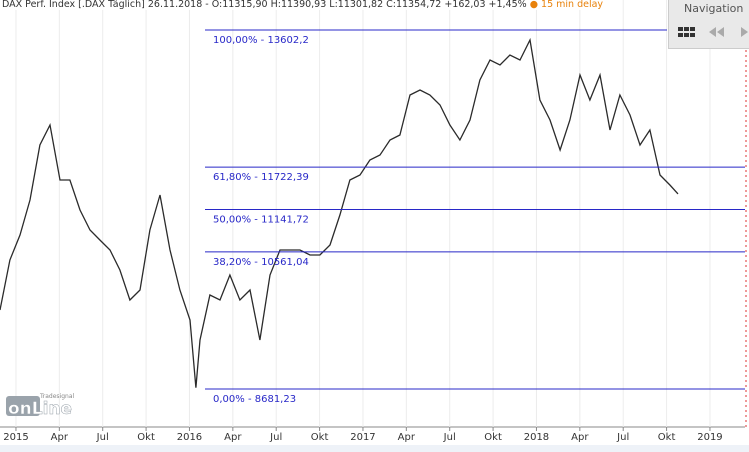  Describe the element at coordinates (15, 437) in the screenshot. I see `x-tick-label: 2015` at that location.